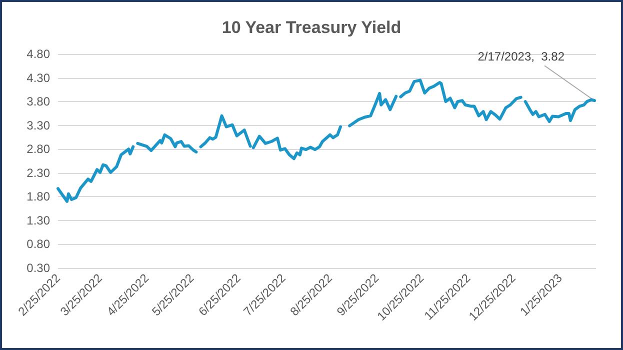  What do you see at coordinates (38, 220) in the screenshot?
I see `y-tick-label: 1.30` at bounding box center [38, 220].